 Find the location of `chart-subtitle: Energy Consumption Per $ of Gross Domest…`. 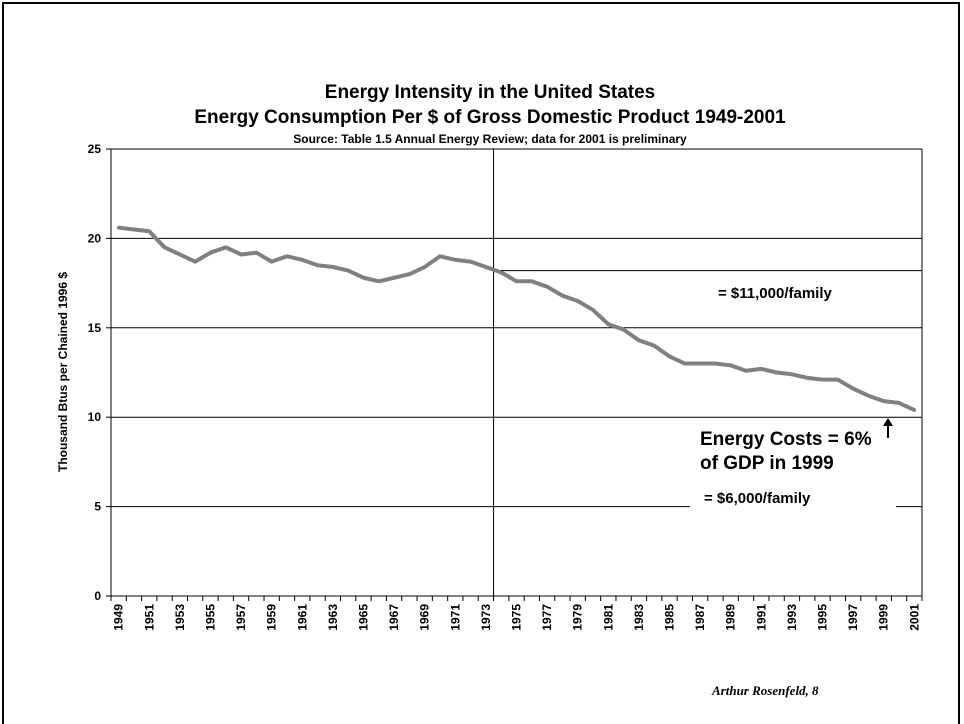

chart-subtitle: Energy Consumption Per $ of Gross Domest… is located at coordinates (490, 117).